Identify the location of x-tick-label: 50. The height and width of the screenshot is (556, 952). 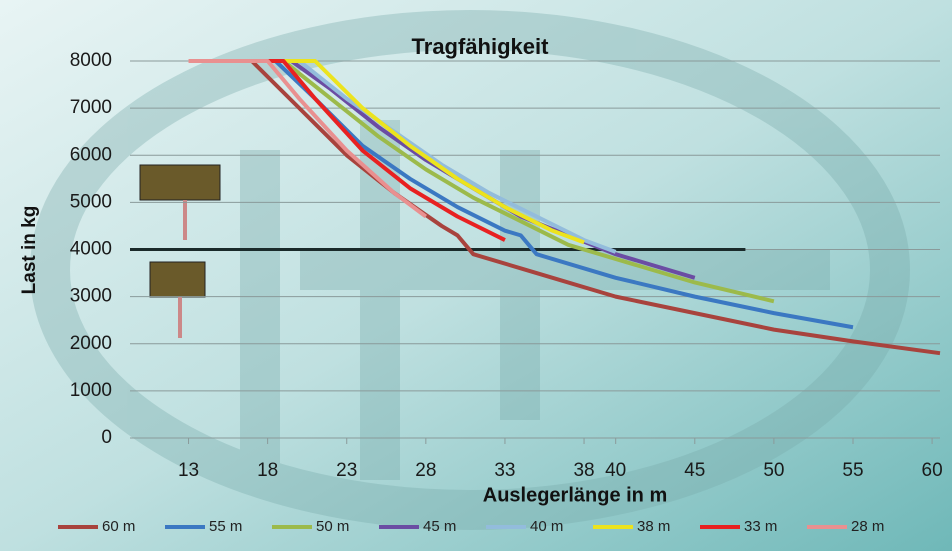
(773, 470).